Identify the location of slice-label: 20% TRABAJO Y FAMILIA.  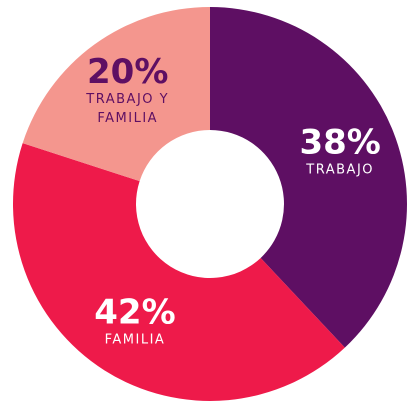
(128, 91).